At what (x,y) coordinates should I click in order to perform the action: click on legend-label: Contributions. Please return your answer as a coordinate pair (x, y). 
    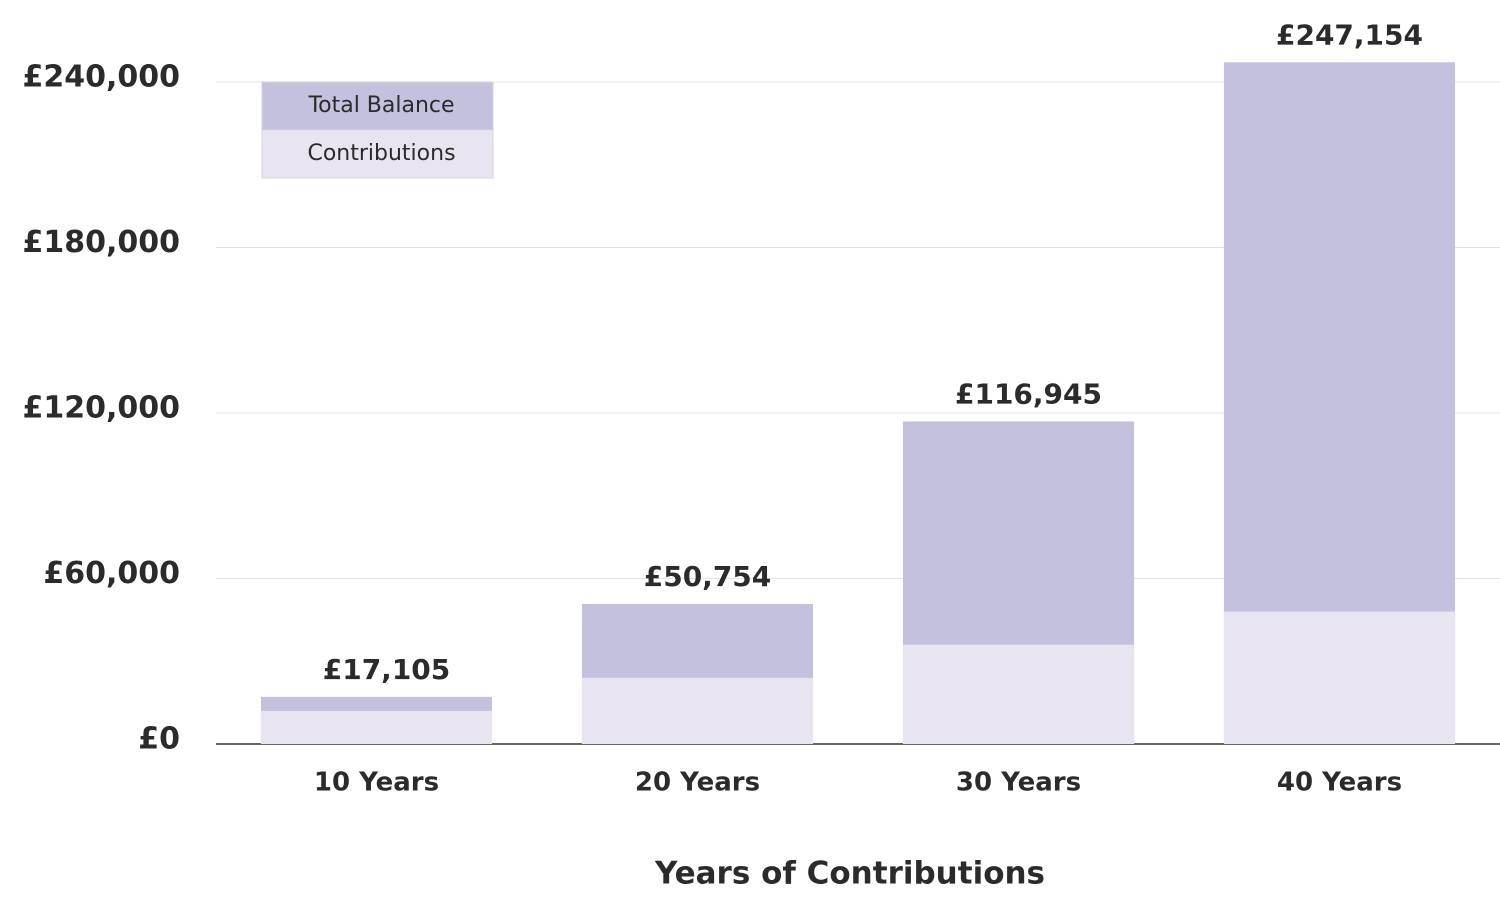
    Looking at the image, I should click on (381, 153).